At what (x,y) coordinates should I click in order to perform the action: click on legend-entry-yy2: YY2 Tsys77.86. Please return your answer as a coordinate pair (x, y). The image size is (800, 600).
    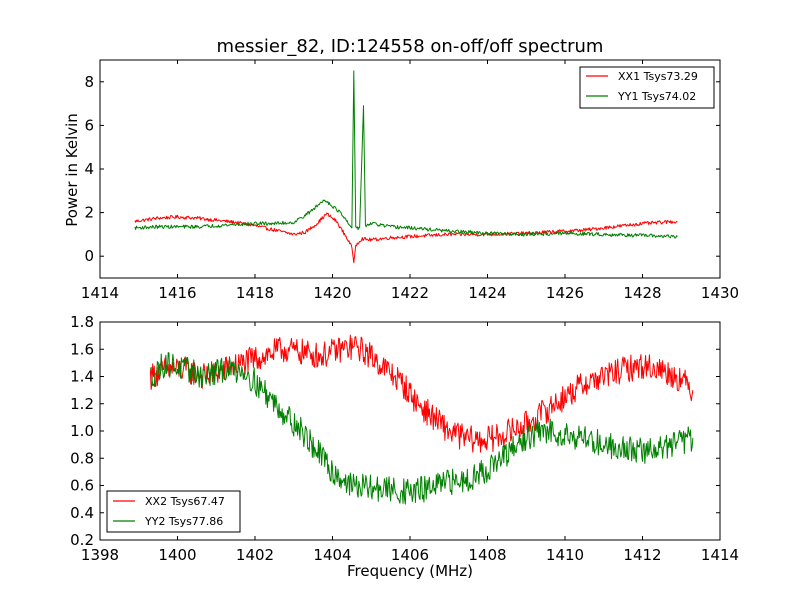
    Looking at the image, I should click on (183, 521).